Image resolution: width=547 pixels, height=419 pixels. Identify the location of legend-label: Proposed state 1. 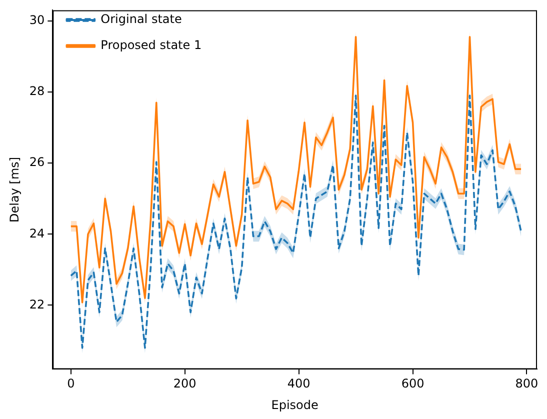
(151, 45).